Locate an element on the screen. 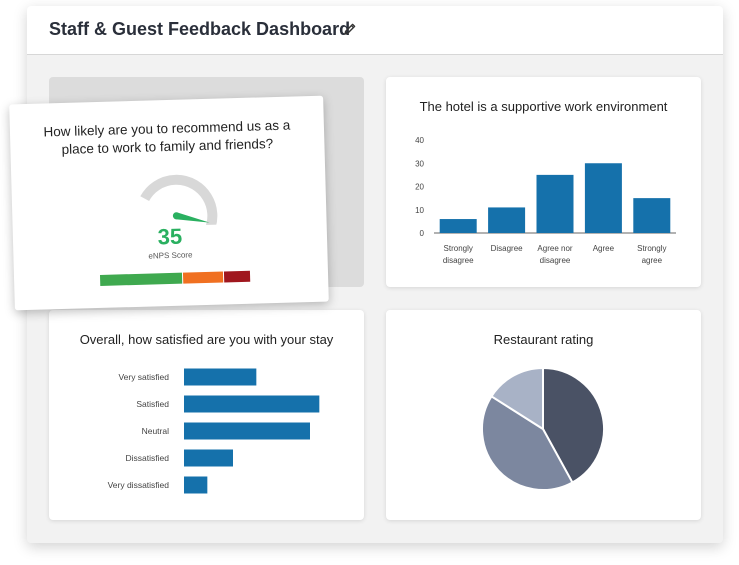  x-tick-label: Agree nor disagree is located at coordinates (554, 254).